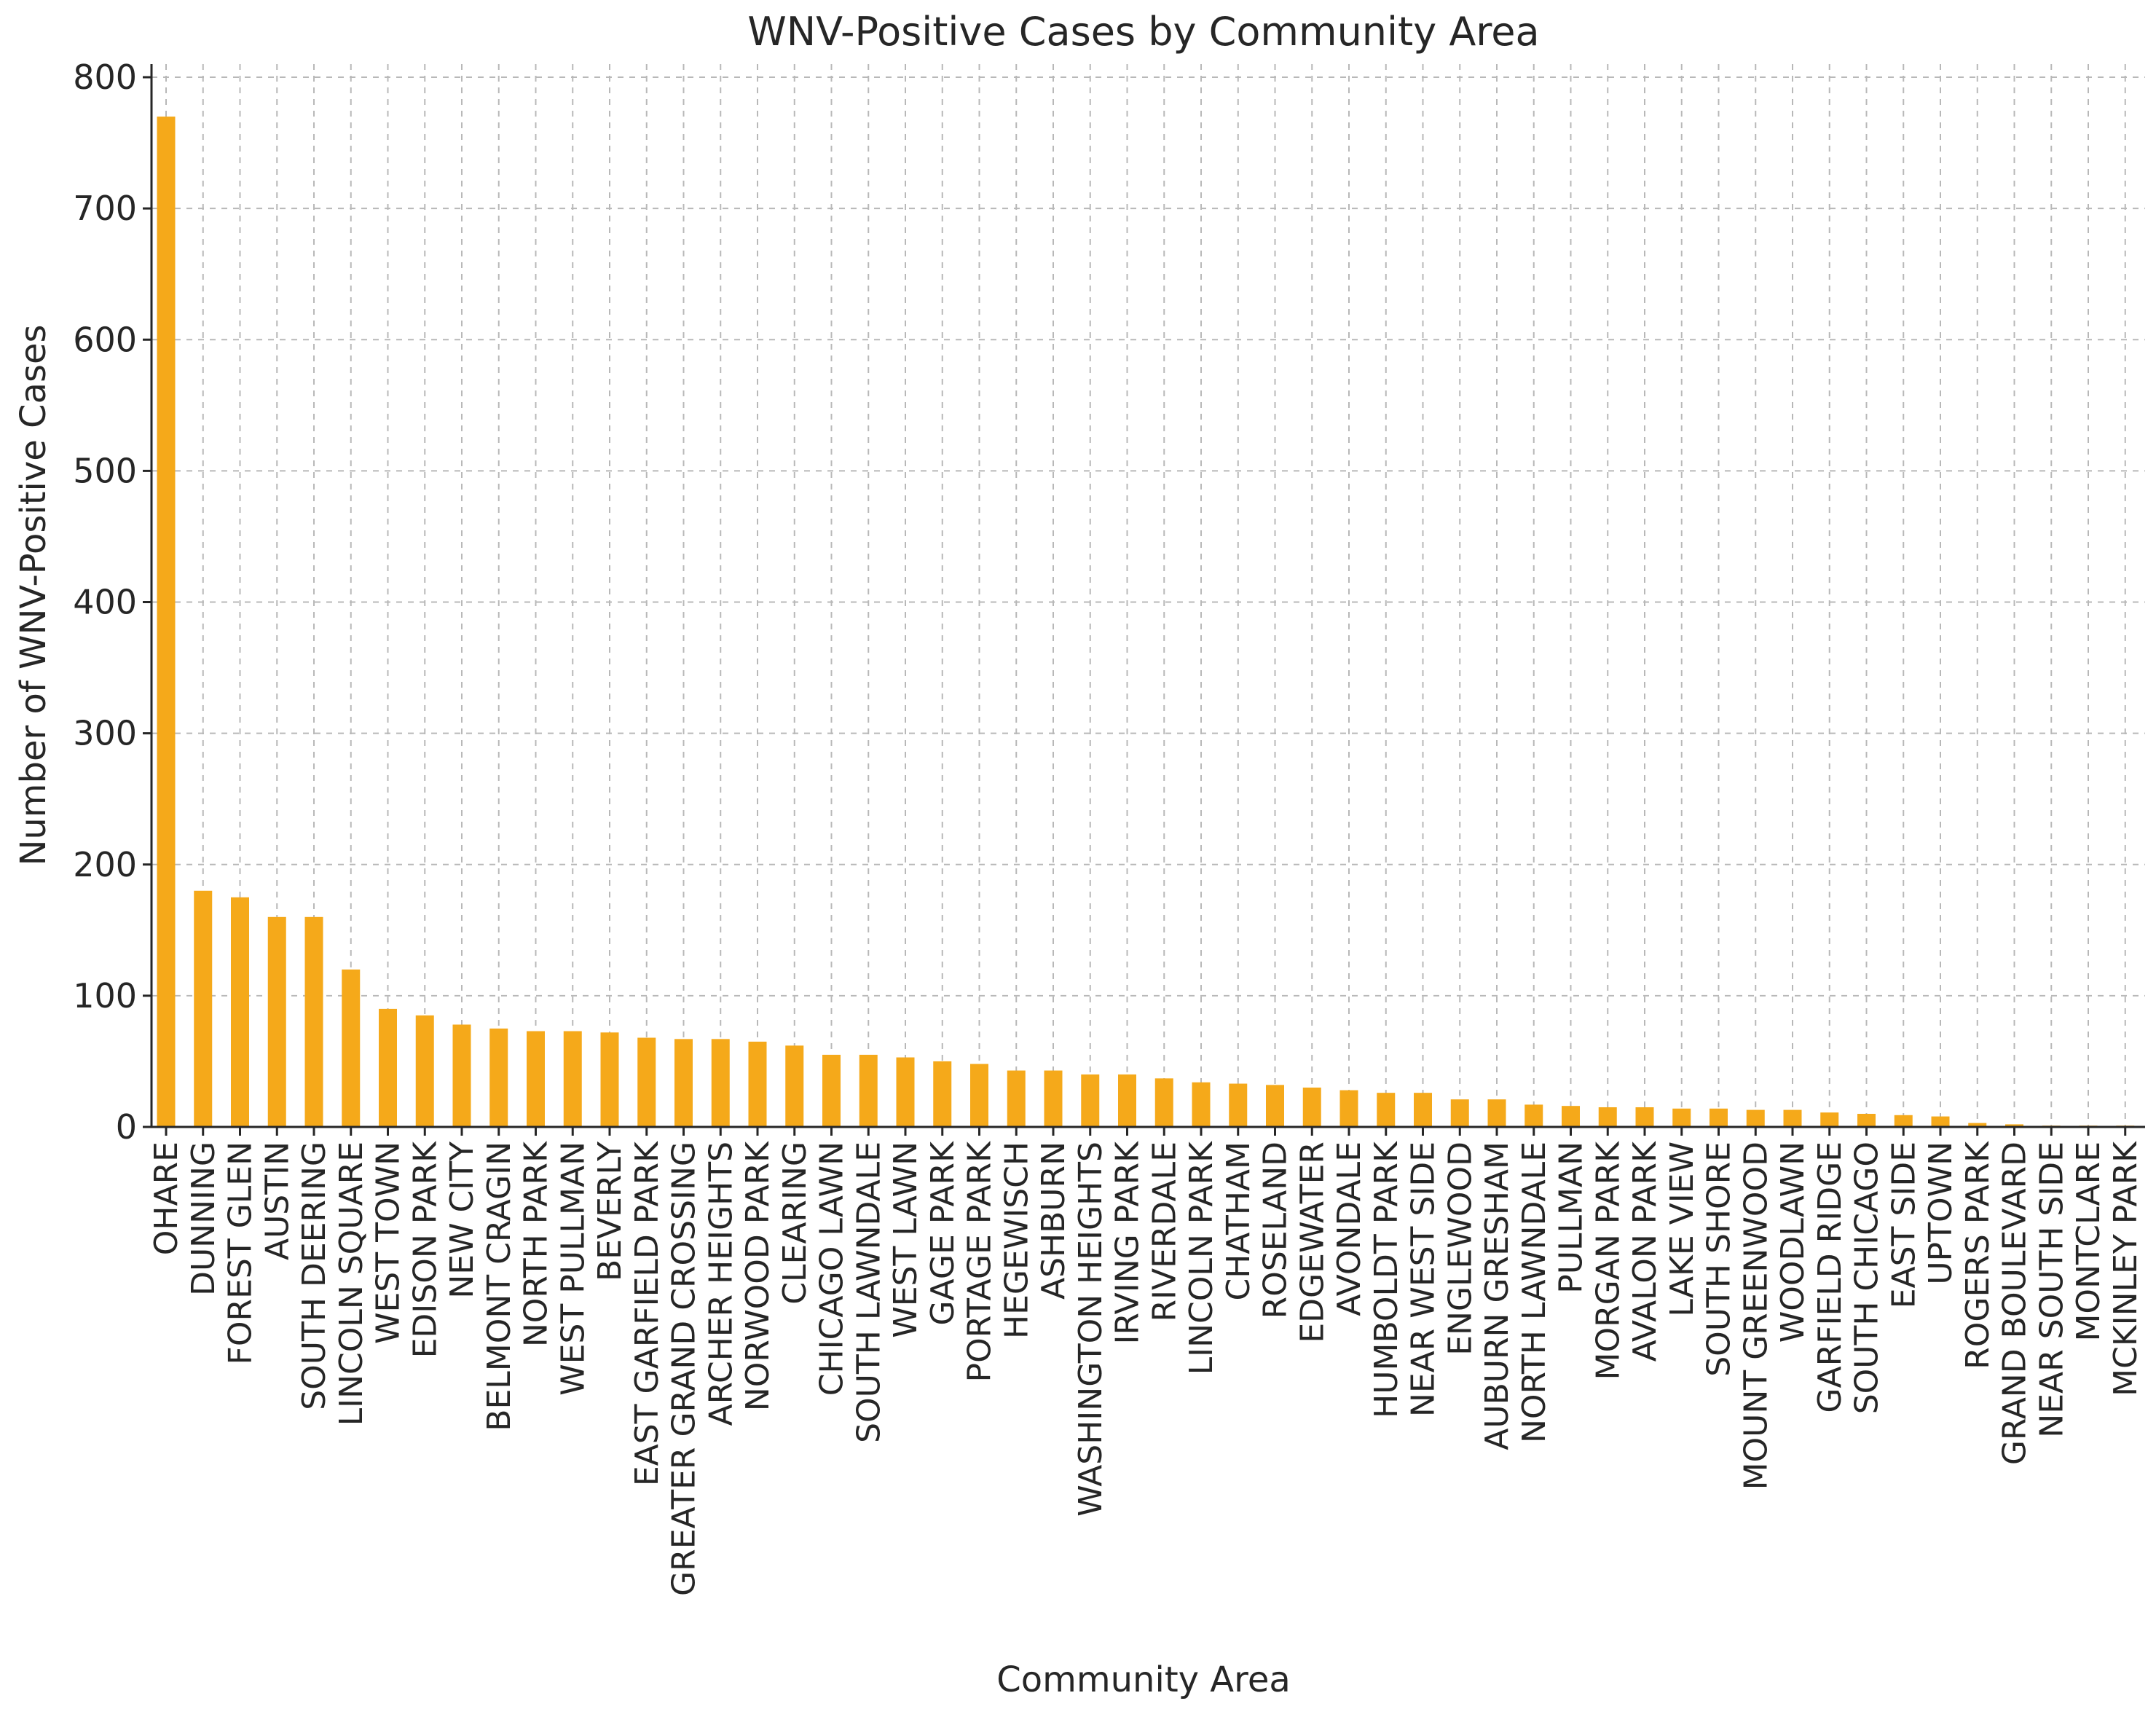 The image size is (2156, 1717). I want to click on x-tick-label: MONTCLARE, so click(2088, 1242).